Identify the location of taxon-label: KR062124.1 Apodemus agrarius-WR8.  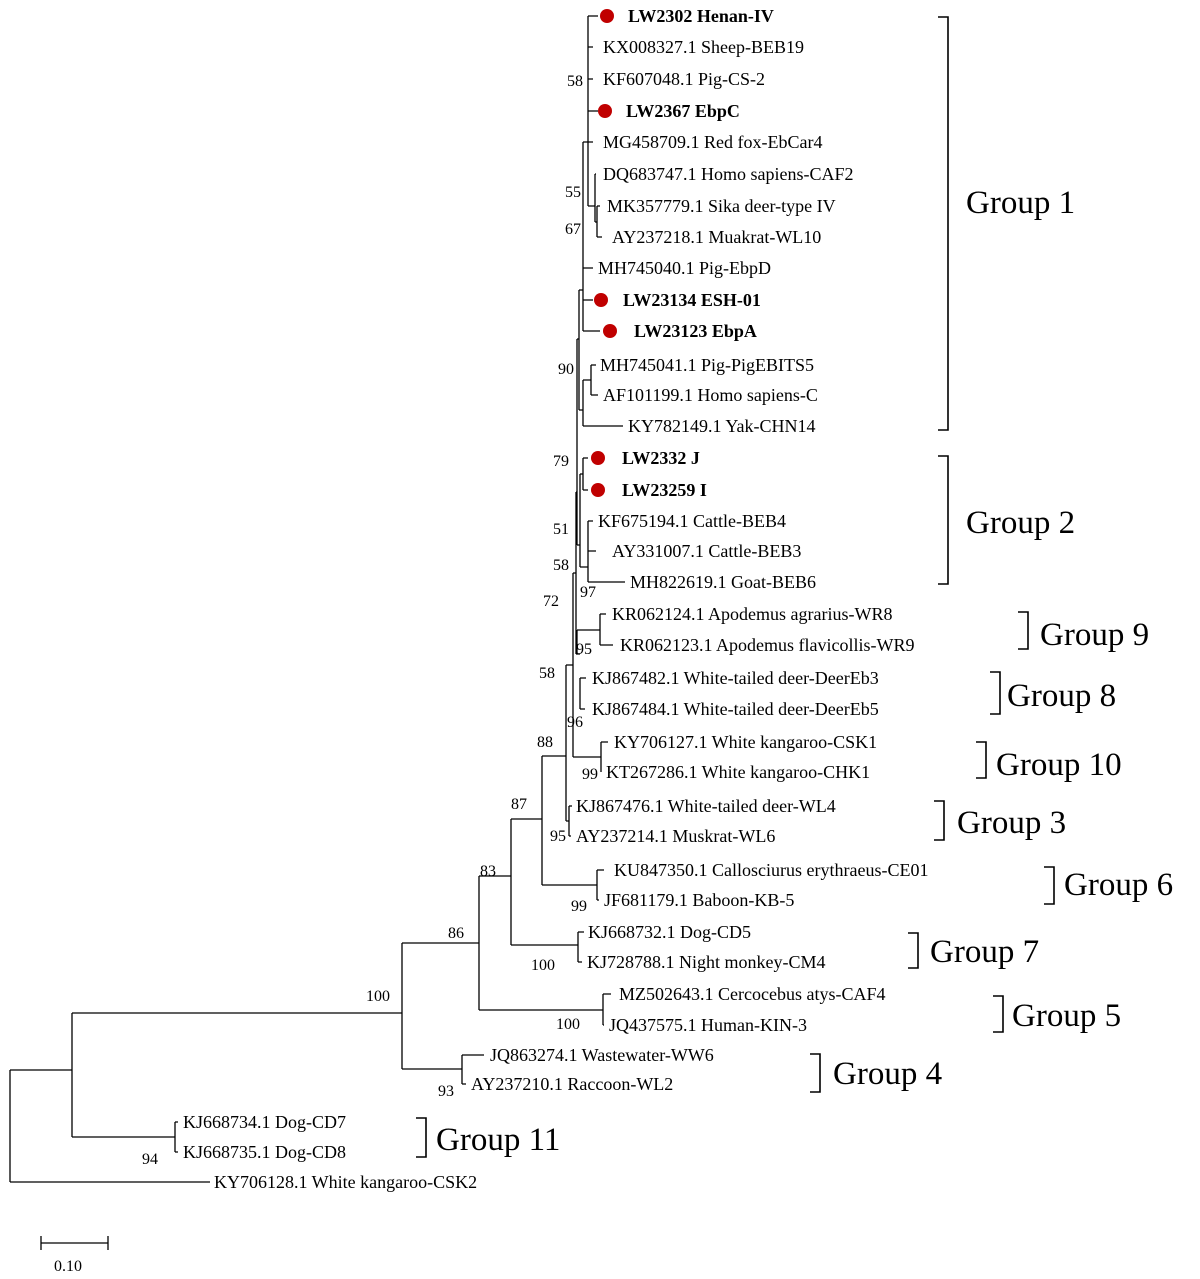
(752, 614).